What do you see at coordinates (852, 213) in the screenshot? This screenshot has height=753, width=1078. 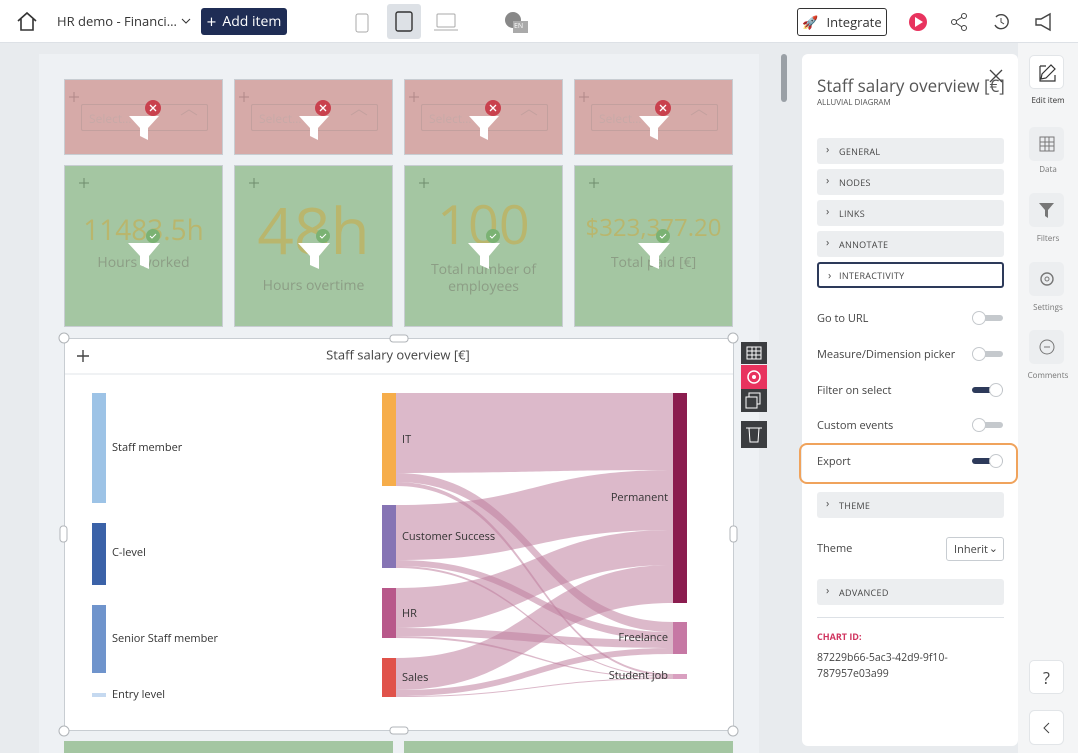 I see `section-label: LINKS` at bounding box center [852, 213].